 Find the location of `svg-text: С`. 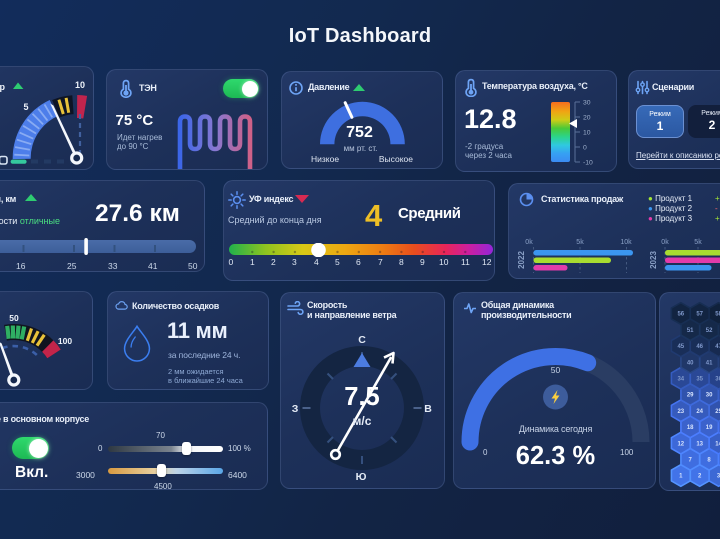

svg-text: С is located at coordinates (362, 340).